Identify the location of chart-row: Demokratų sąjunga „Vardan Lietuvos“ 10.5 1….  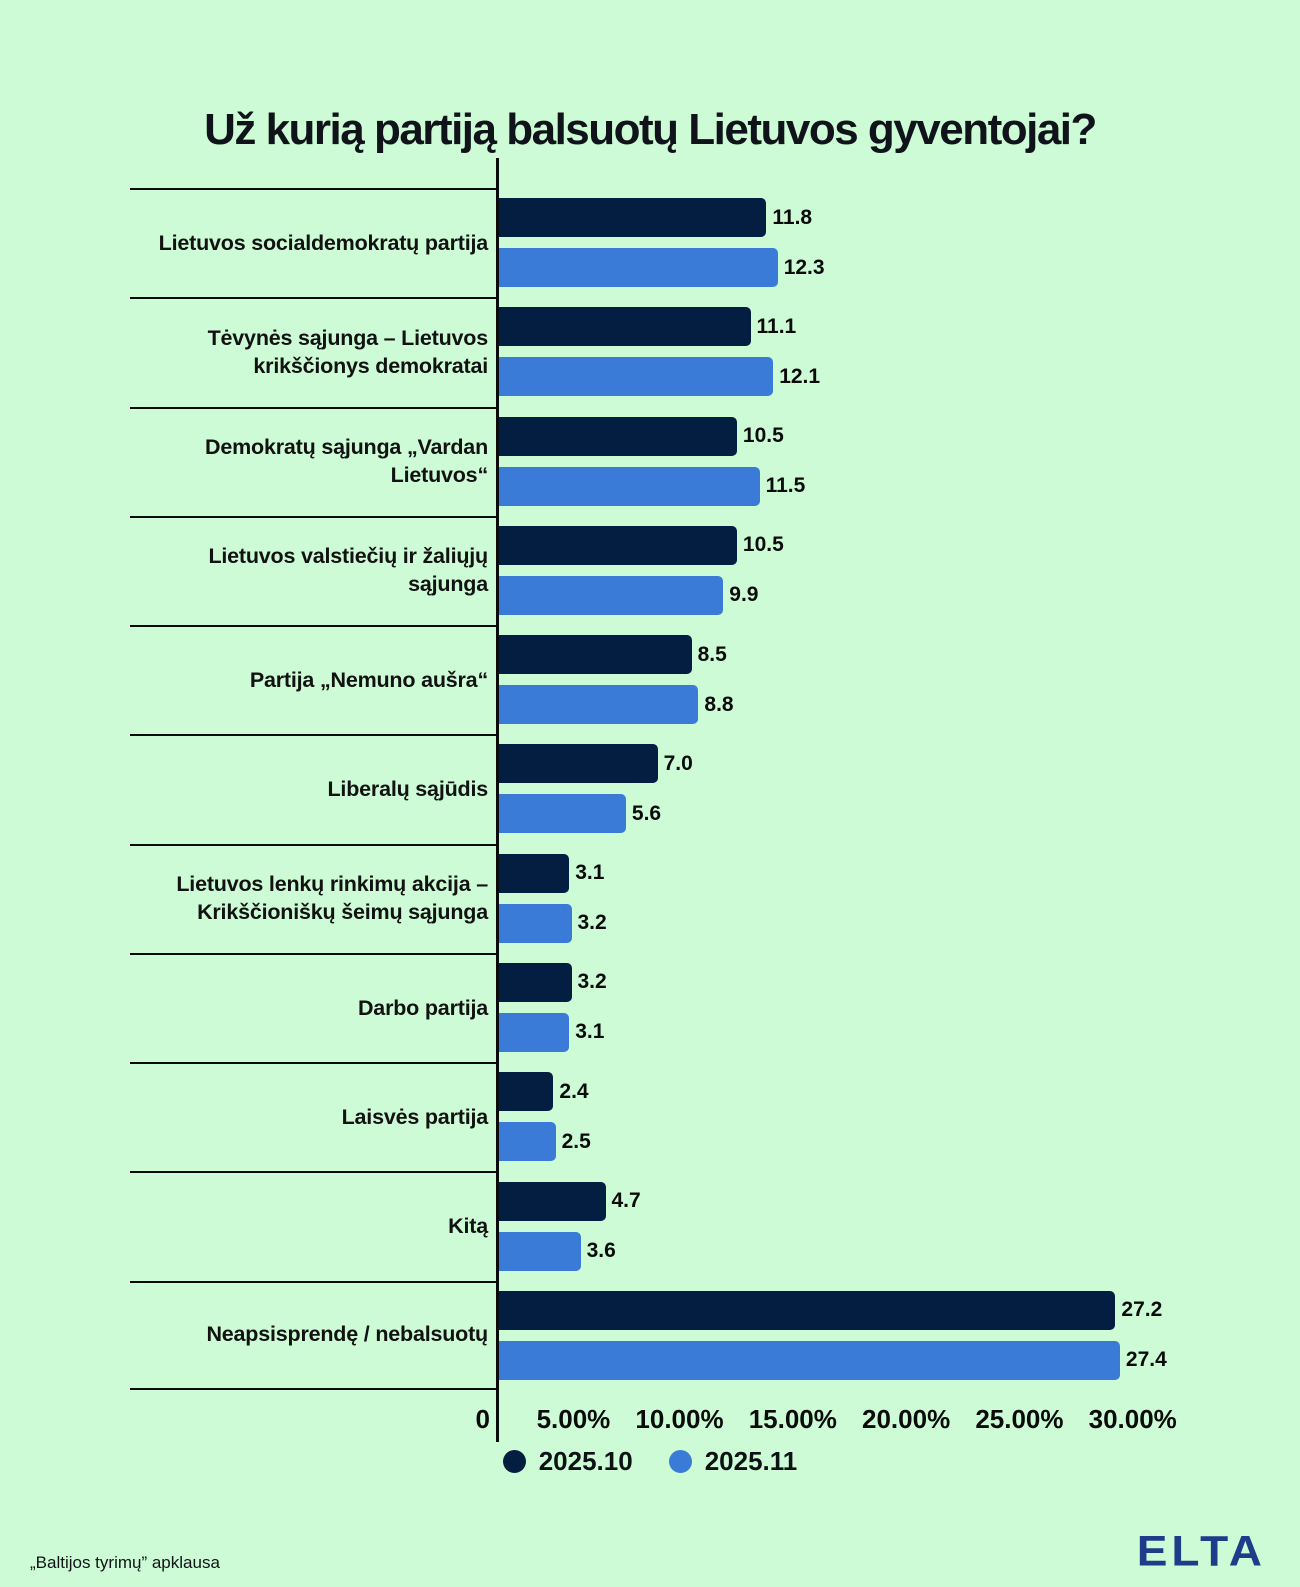
(710, 461).